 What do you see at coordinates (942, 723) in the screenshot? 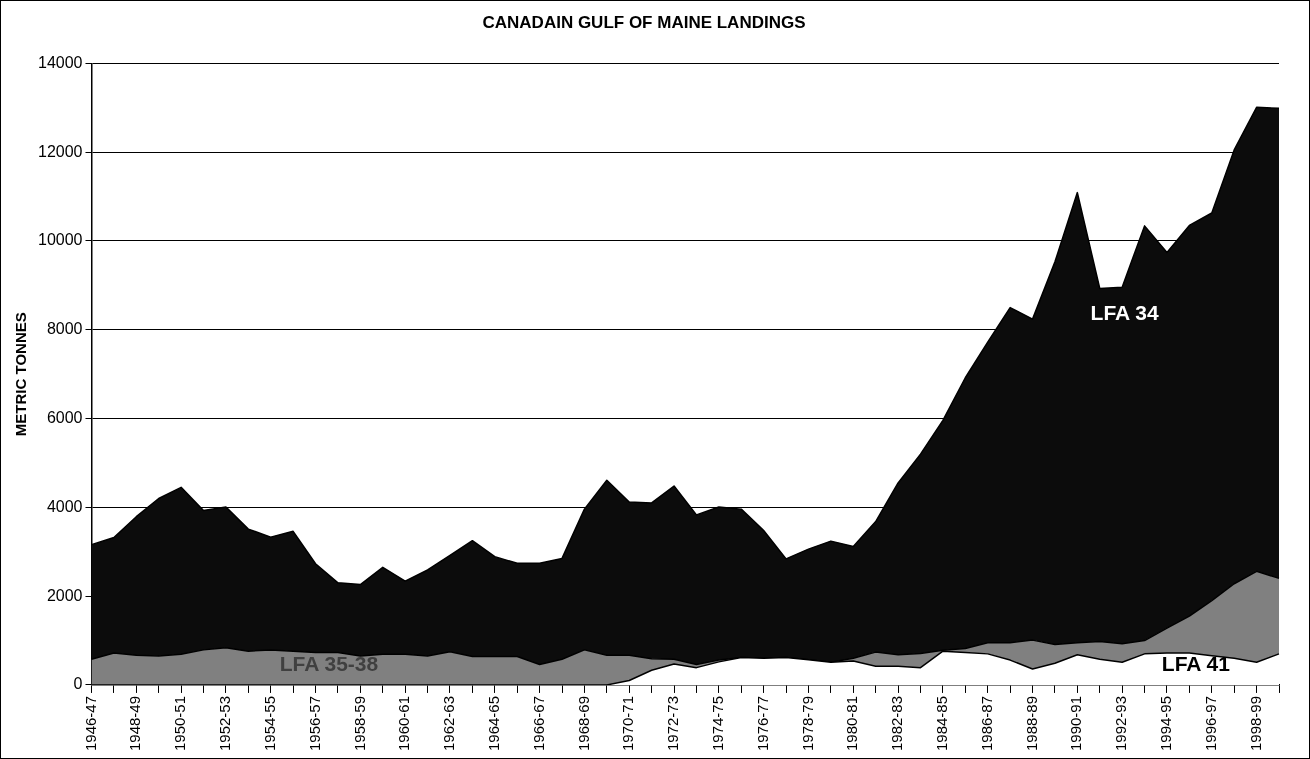
I see `x-tick-label: 1984-85` at bounding box center [942, 723].